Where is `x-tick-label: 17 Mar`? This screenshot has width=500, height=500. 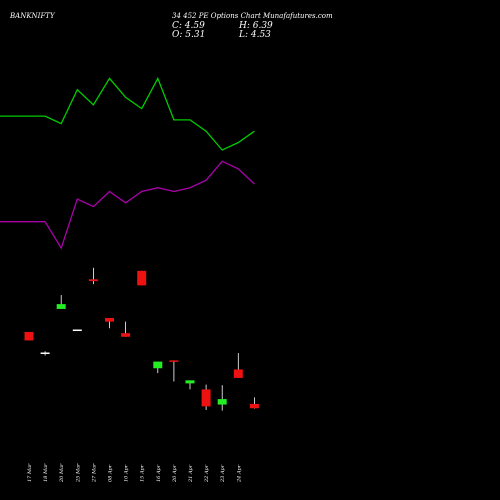 x-tick-label: 17 Mar is located at coordinates (30, 472).